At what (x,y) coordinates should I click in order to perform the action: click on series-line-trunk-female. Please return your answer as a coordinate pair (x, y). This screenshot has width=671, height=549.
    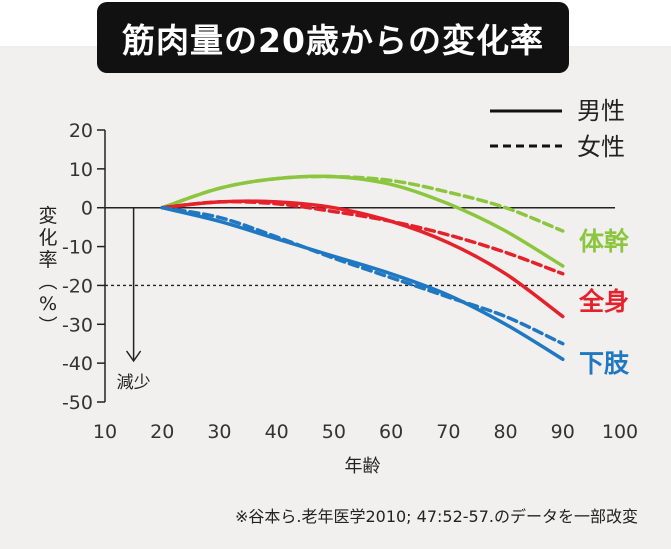
    Looking at the image, I should click on (362, 203).